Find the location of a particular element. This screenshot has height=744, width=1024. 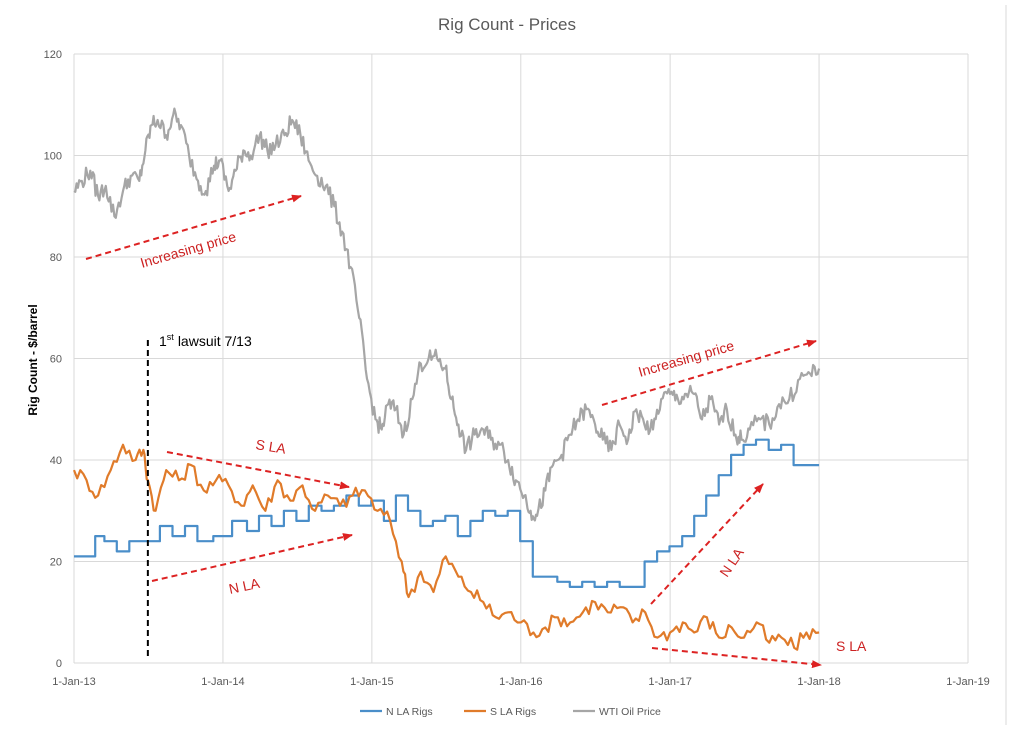

x-tick-label: 1-Jan-15 is located at coordinates (371, 682).